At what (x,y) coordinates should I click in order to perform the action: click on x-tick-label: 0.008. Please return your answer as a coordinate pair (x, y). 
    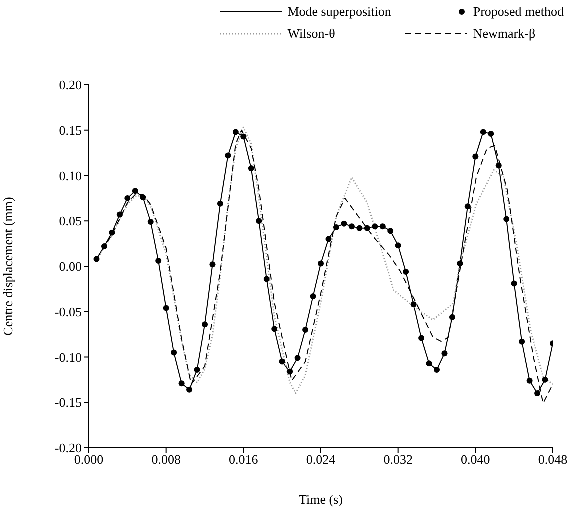
    Looking at the image, I should click on (166, 460).